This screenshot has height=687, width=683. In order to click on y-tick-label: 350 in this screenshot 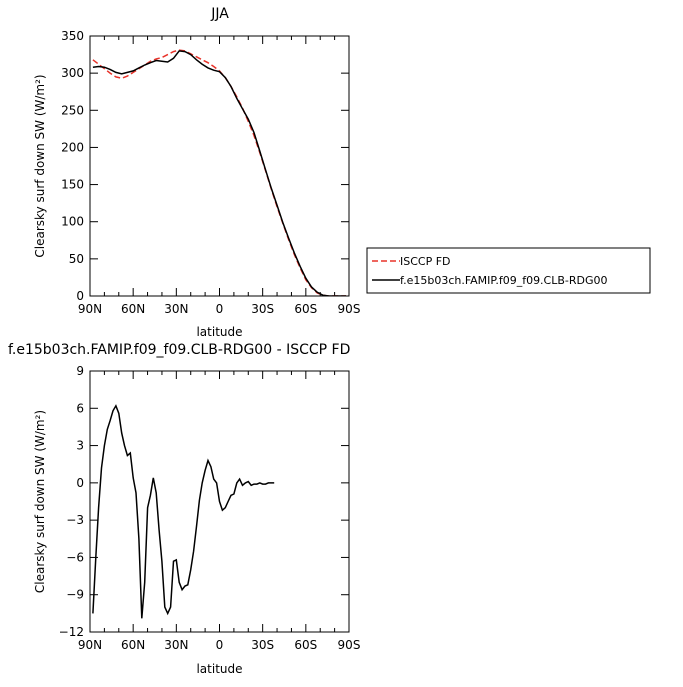, I will do `click(72, 36)`.